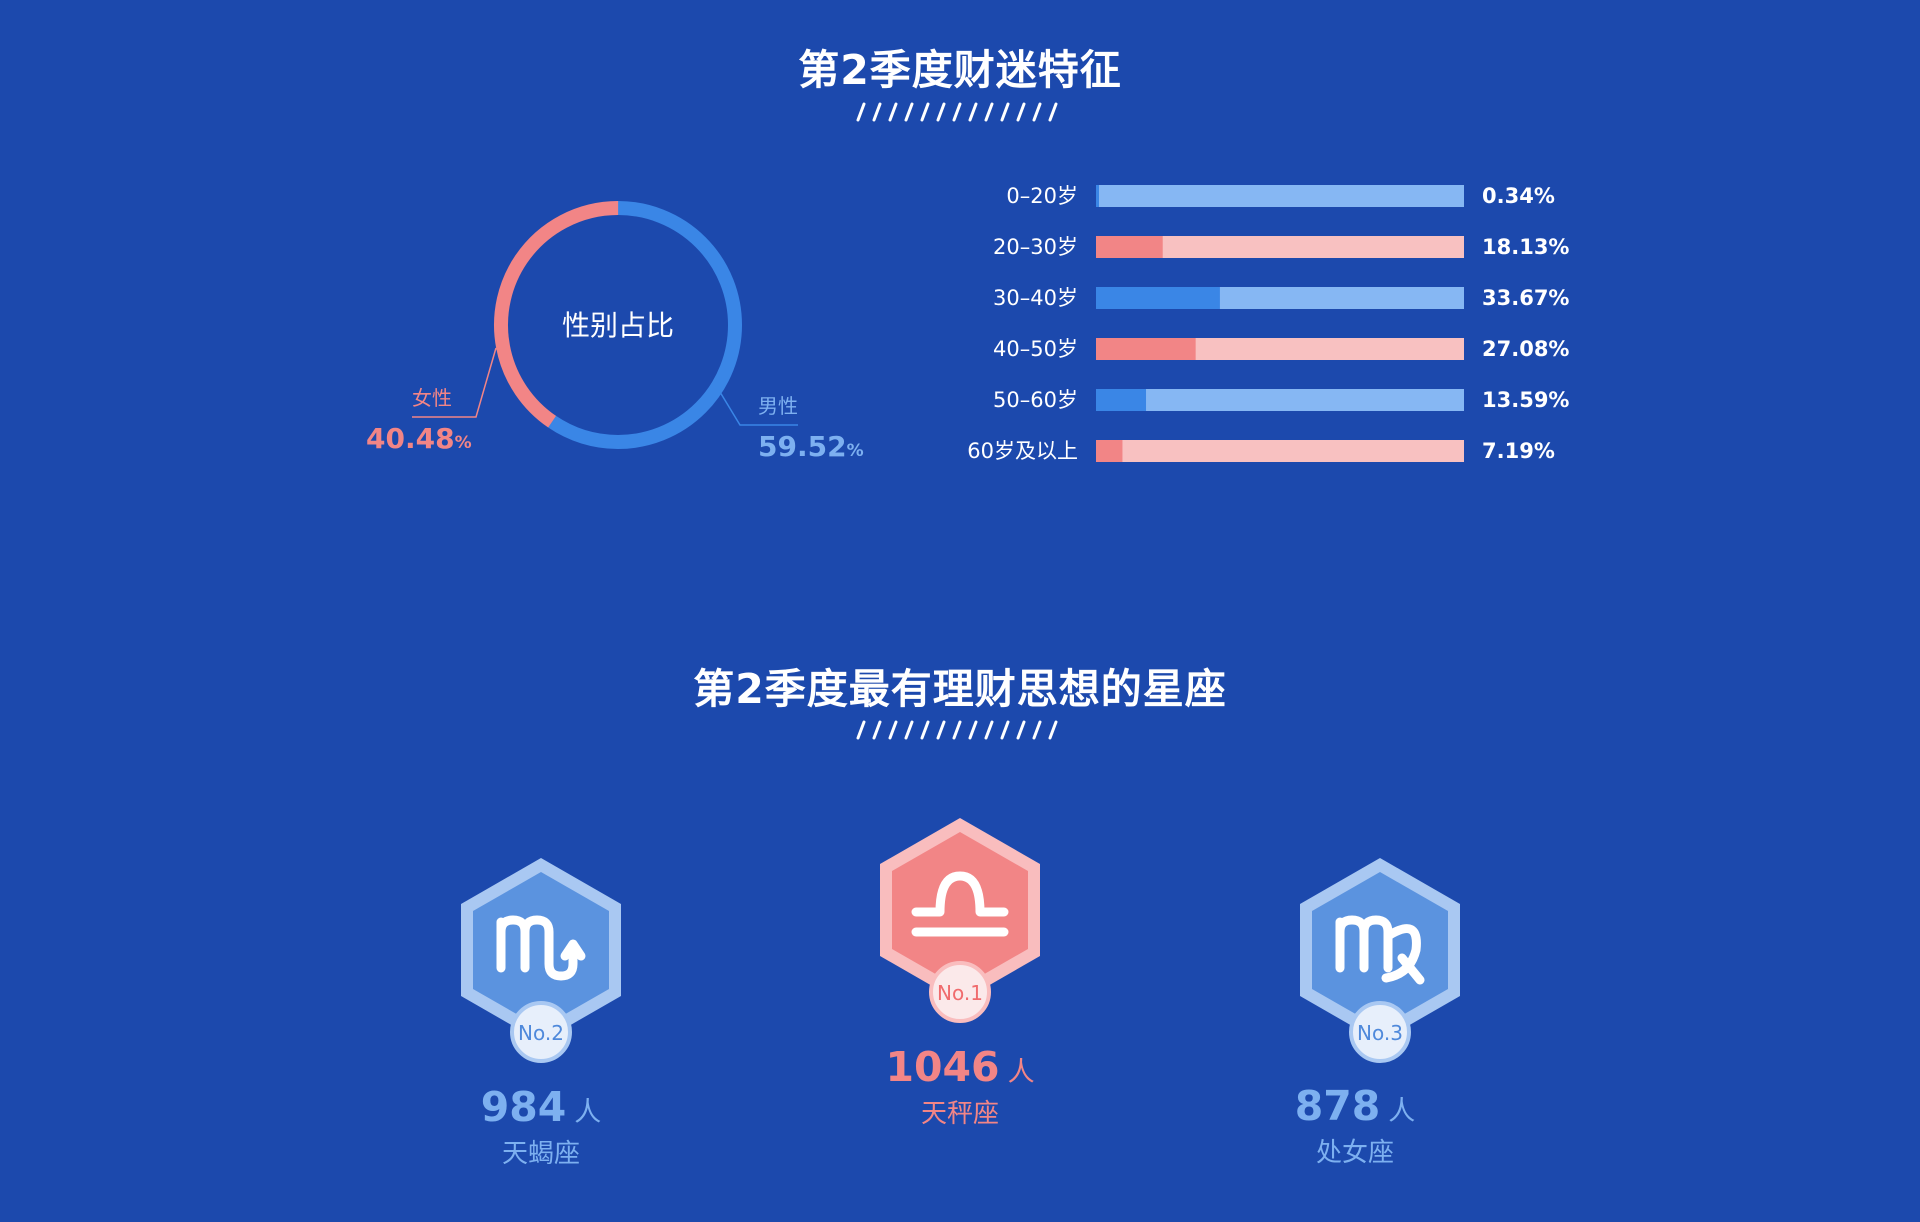 The height and width of the screenshot is (1222, 1920). Describe the element at coordinates (1337, 1106) in the screenshot. I see `virgo-count: 878` at that location.